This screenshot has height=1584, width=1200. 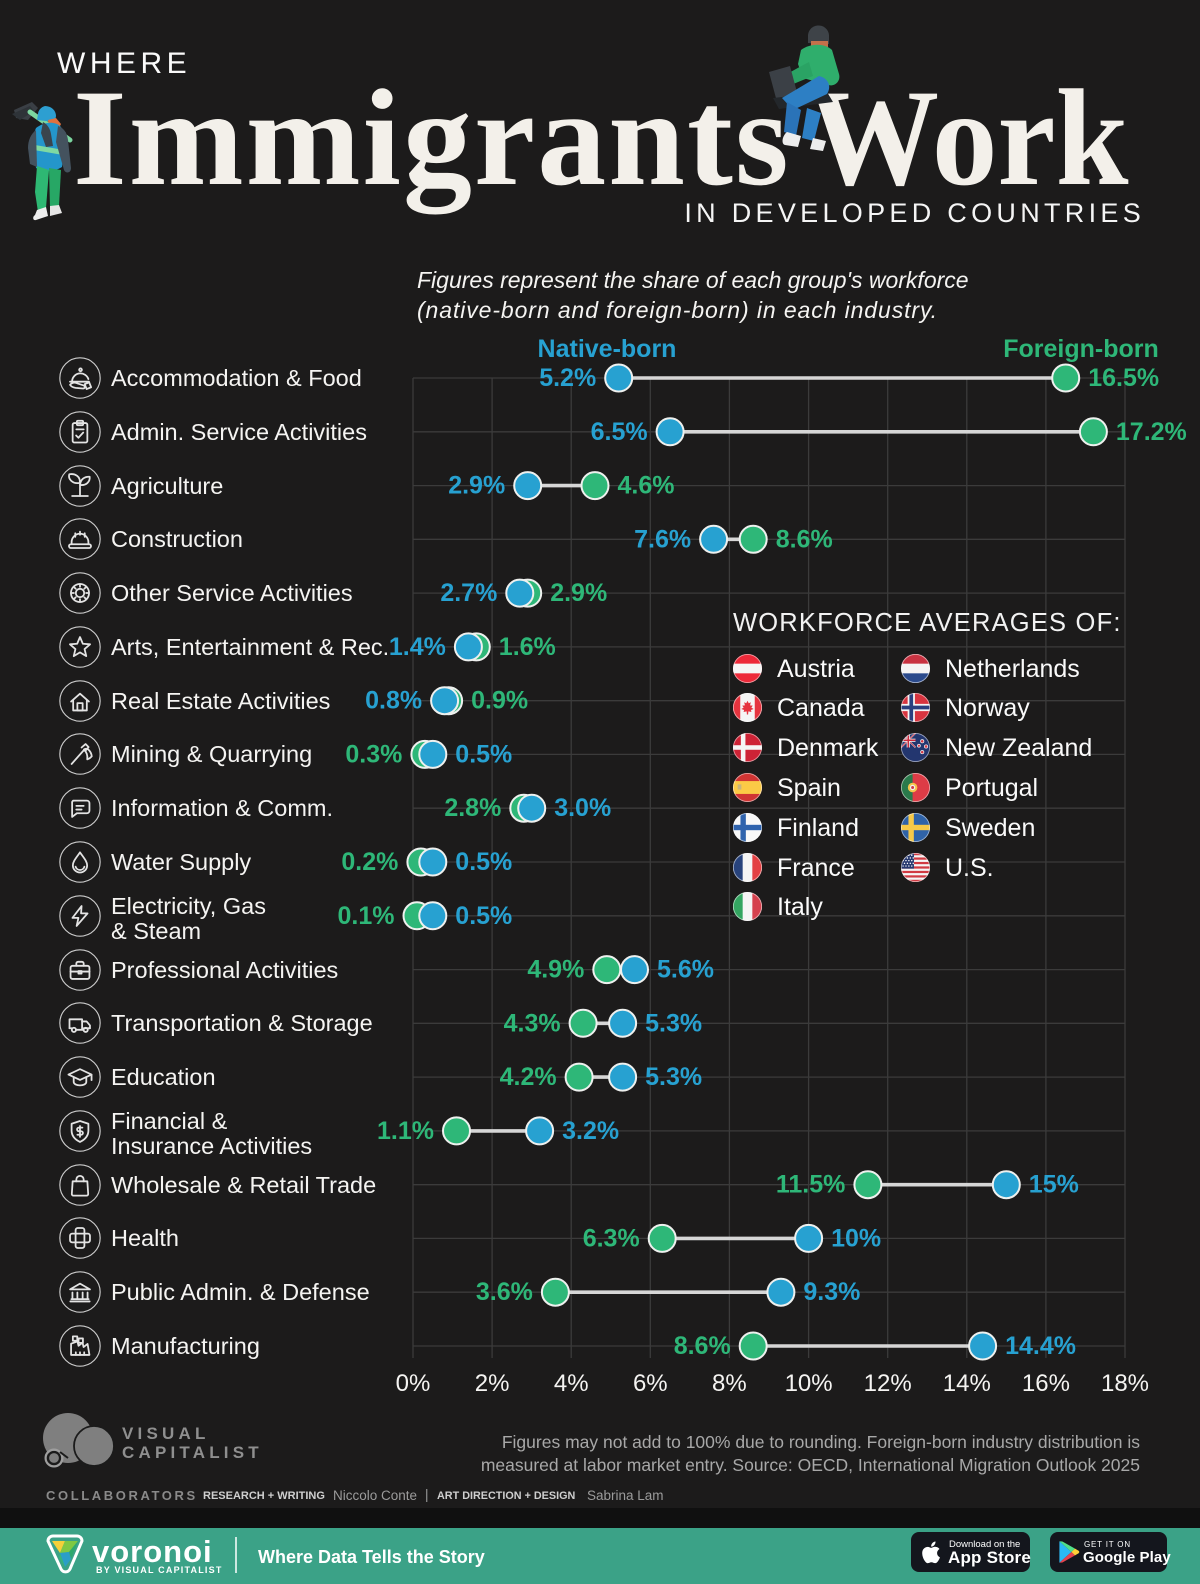 I want to click on svg-text: 0.2%, so click(x=369, y=862).